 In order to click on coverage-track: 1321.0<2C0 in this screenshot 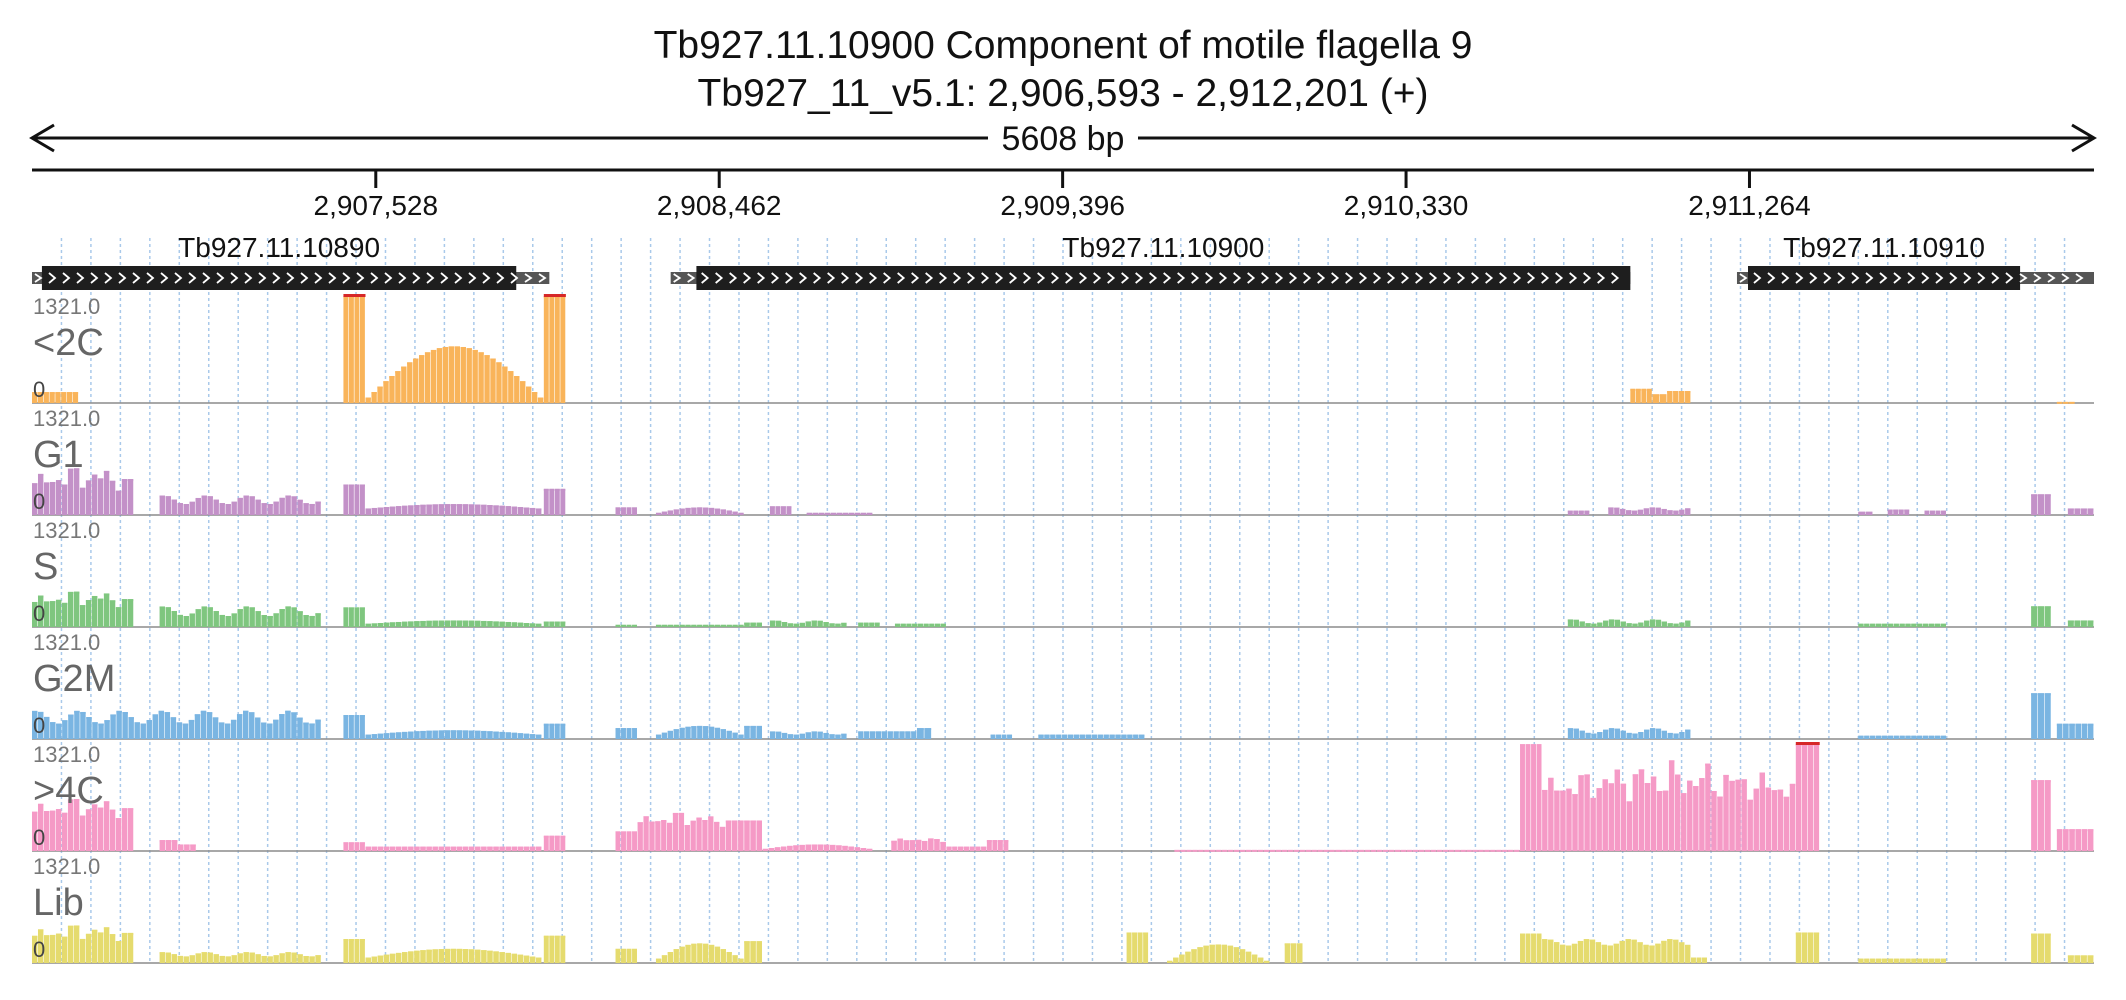, I will do `click(1063, 349)`.